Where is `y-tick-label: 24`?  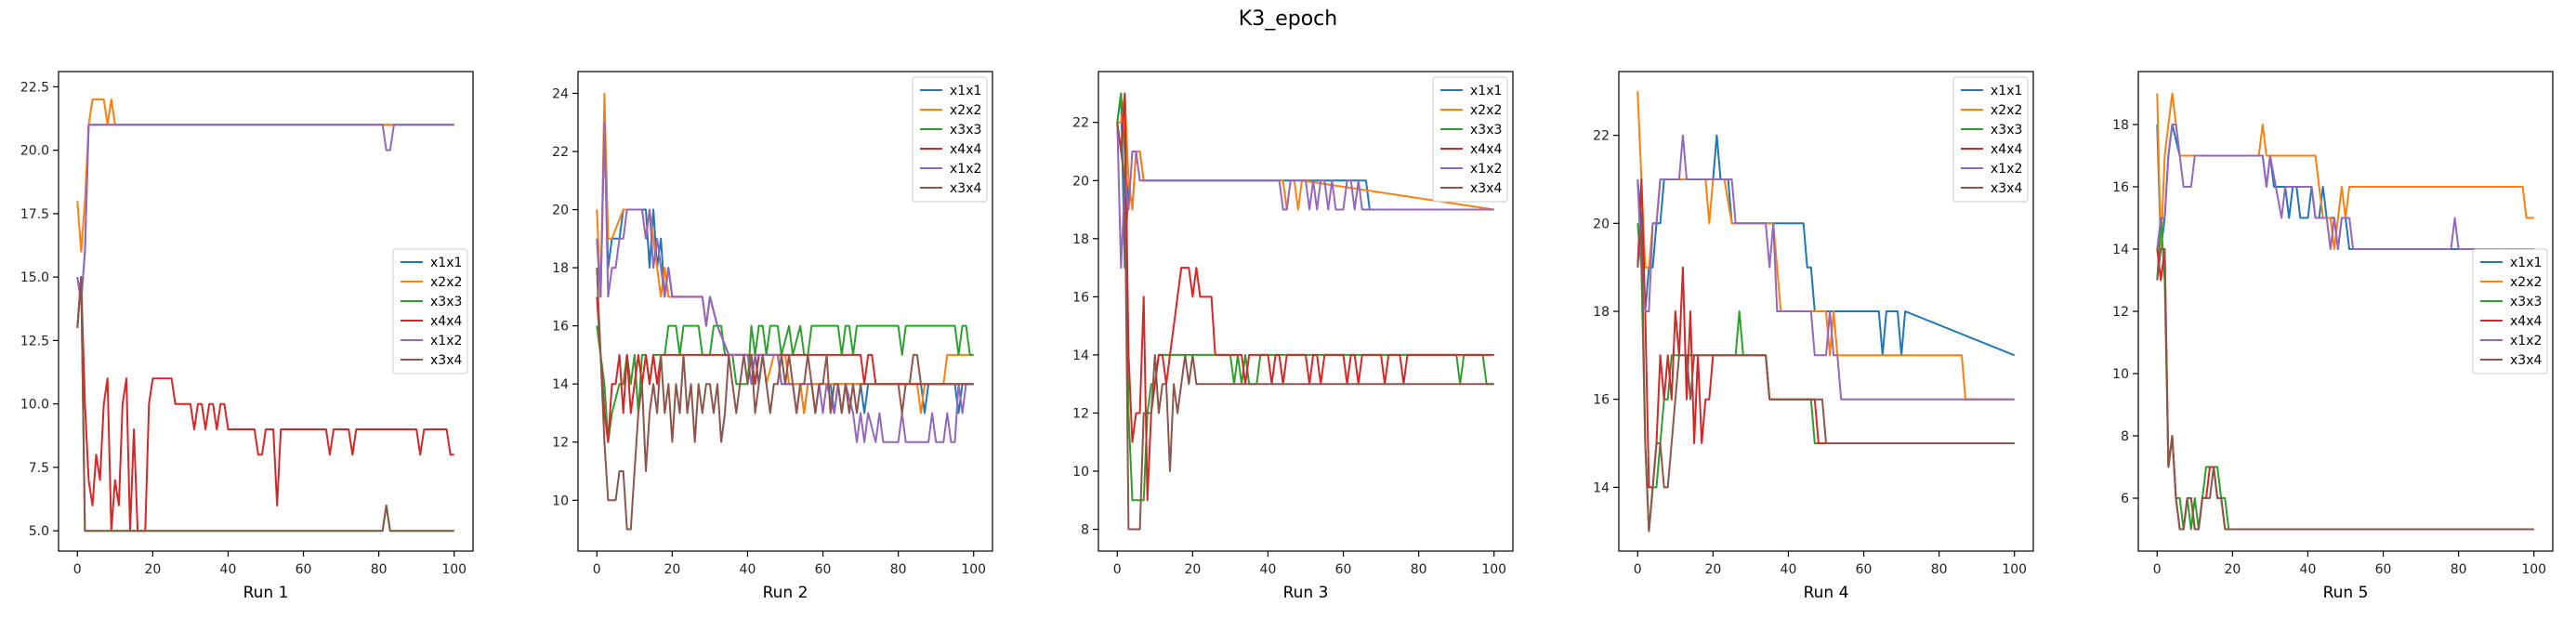
y-tick-label: 24 is located at coordinates (560, 93).